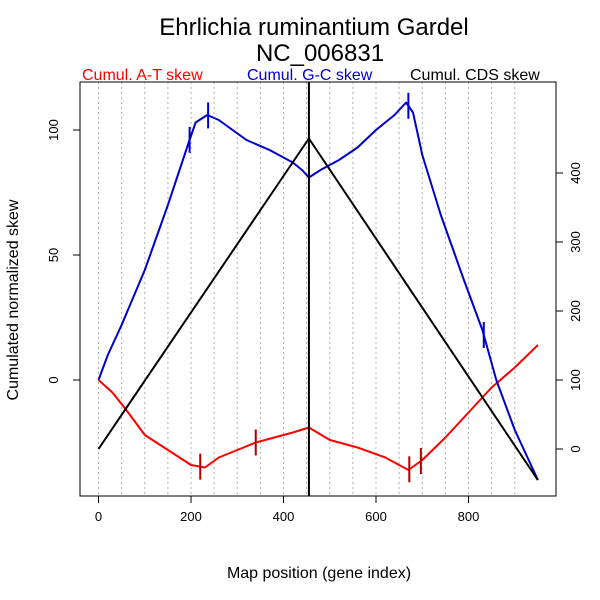  I want to click on y-right-tick-label: 200, so click(575, 311).